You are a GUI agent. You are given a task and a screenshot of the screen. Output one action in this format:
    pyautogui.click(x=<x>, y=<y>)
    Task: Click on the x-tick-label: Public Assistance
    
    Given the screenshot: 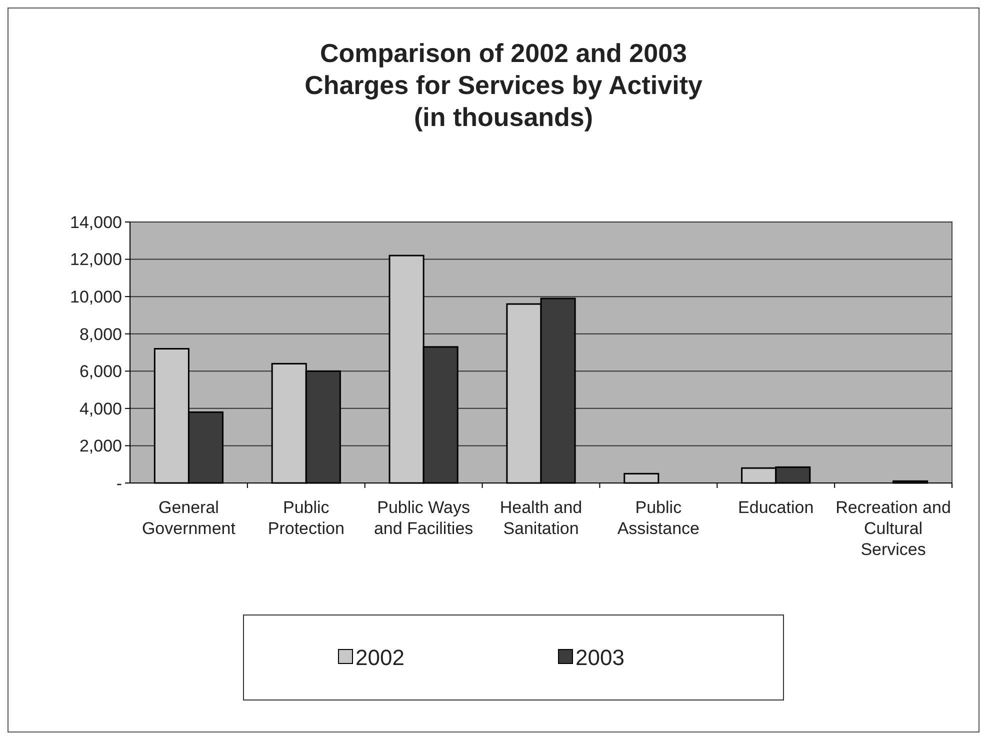 What is the action you would take?
    pyautogui.click(x=658, y=518)
    